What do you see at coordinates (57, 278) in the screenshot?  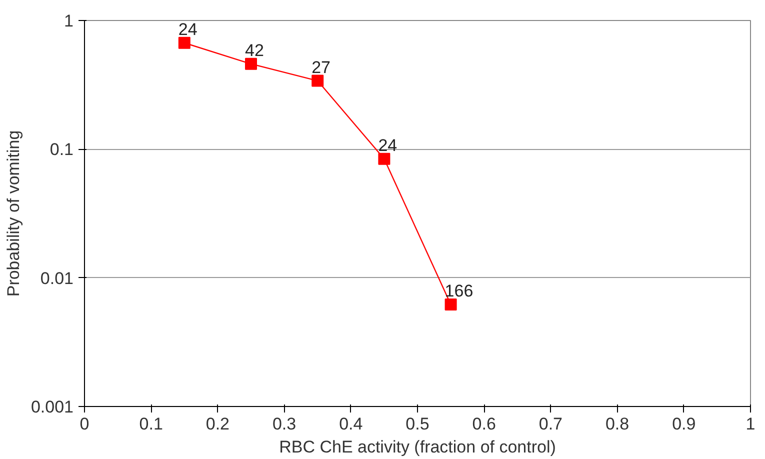 I see `y-tick-label: 0.01` at bounding box center [57, 278].